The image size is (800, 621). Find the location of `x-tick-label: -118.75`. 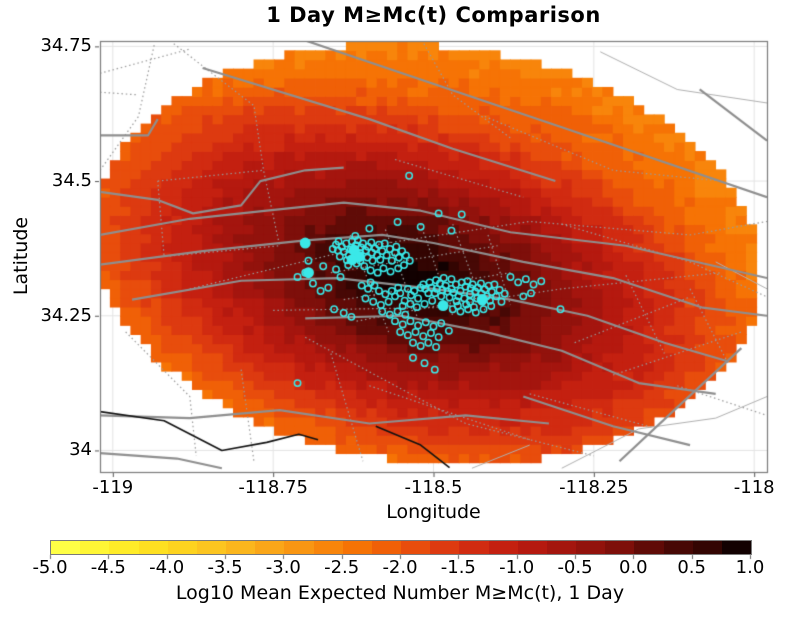

x-tick-label: -118.75 is located at coordinates (273, 487).